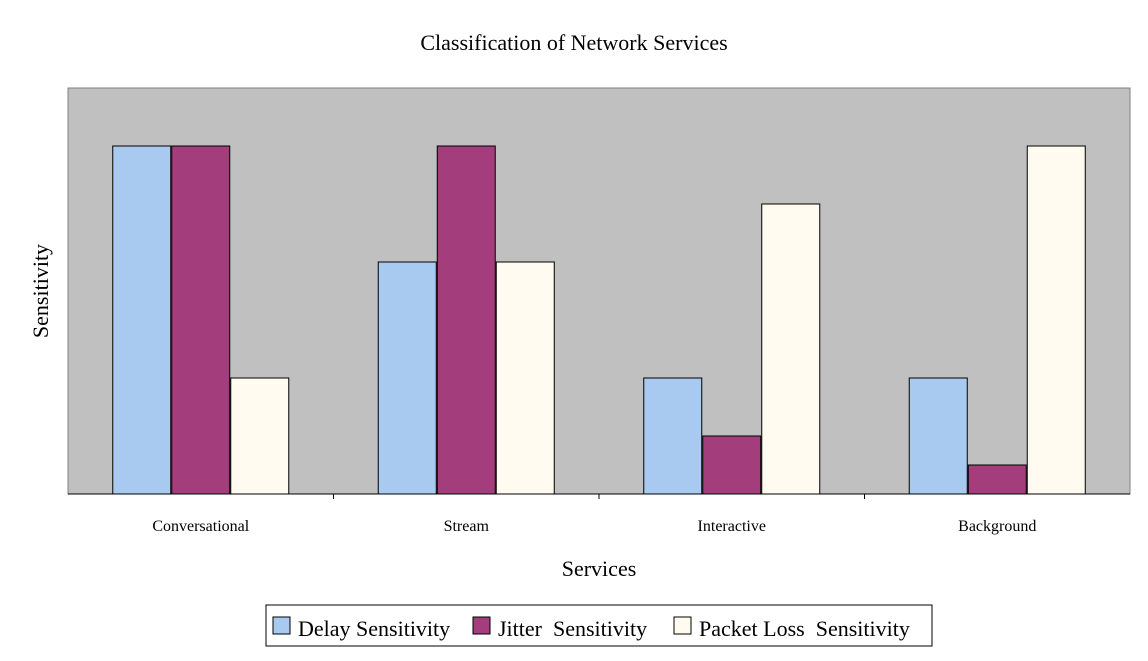 The height and width of the screenshot is (661, 1148). What do you see at coordinates (997, 526) in the screenshot?
I see `x-tick-label: Background` at bounding box center [997, 526].